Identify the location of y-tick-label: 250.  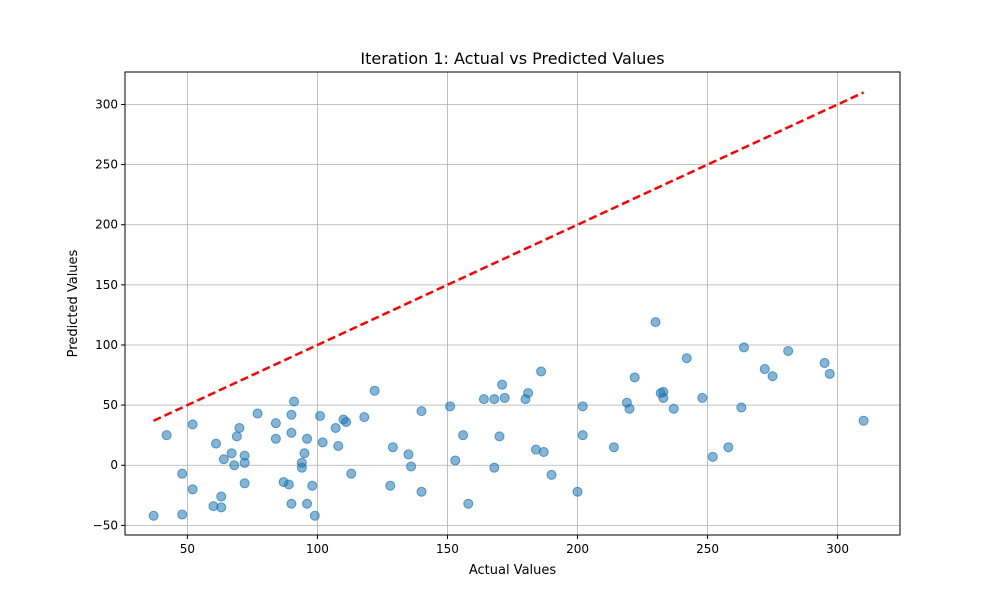
(106, 165).